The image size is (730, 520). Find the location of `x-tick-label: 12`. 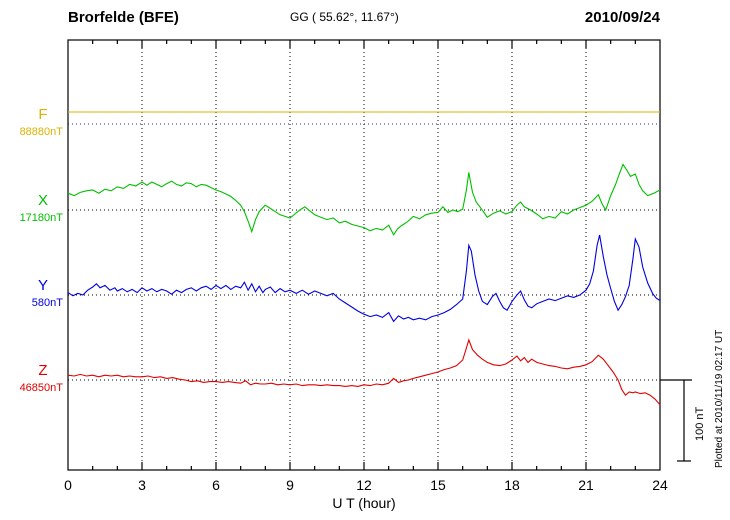

x-tick-label: 12 is located at coordinates (364, 485).